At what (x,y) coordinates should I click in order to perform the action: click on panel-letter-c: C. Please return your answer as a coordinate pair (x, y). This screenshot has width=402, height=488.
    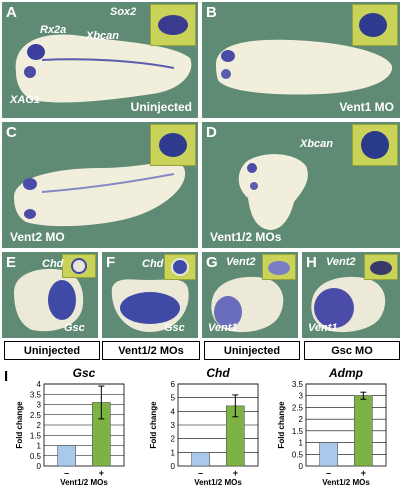
    Looking at the image, I should click on (11, 132).